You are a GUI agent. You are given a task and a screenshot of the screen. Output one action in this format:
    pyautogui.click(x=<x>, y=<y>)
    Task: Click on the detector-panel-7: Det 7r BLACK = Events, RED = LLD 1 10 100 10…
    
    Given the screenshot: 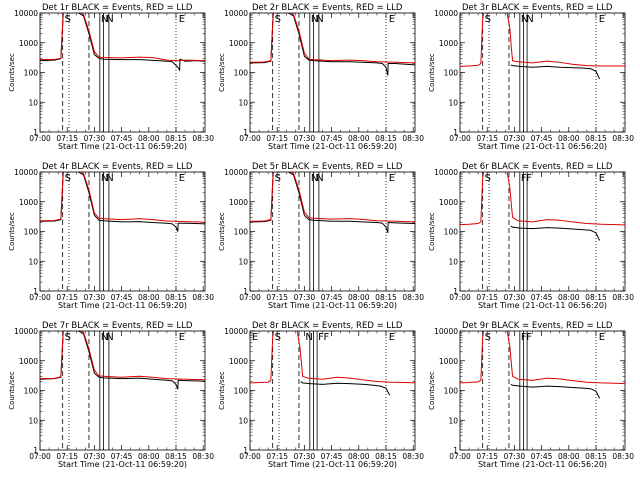 What is the action you would take?
    pyautogui.click(x=111, y=395)
    